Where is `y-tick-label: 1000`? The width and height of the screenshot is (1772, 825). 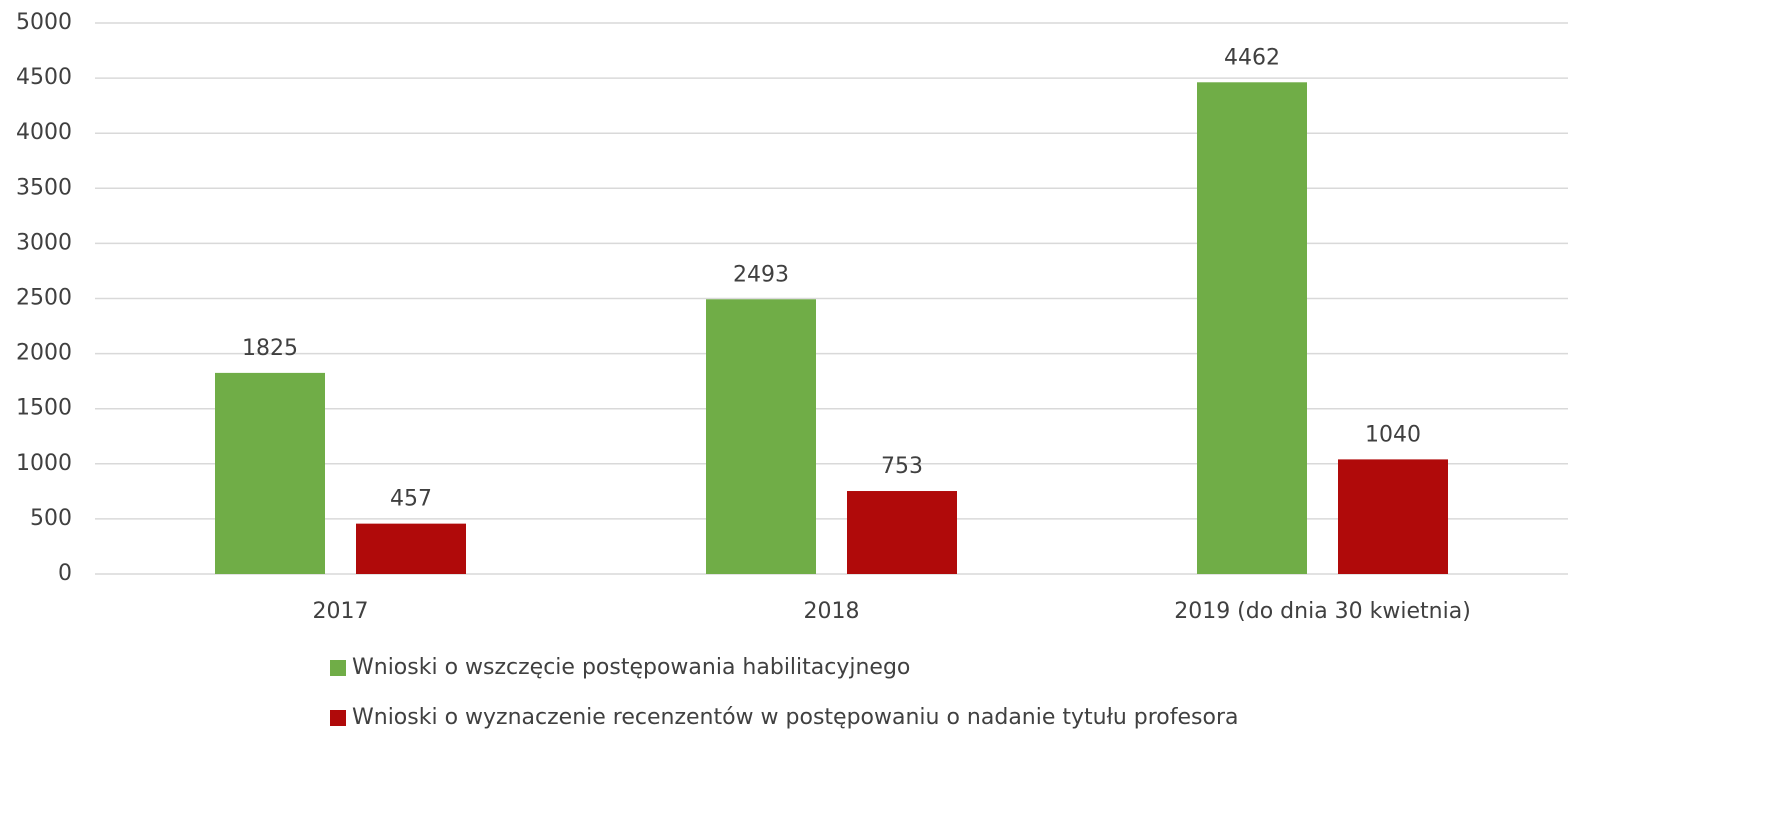 y-tick-label: 1000 is located at coordinates (44, 463).